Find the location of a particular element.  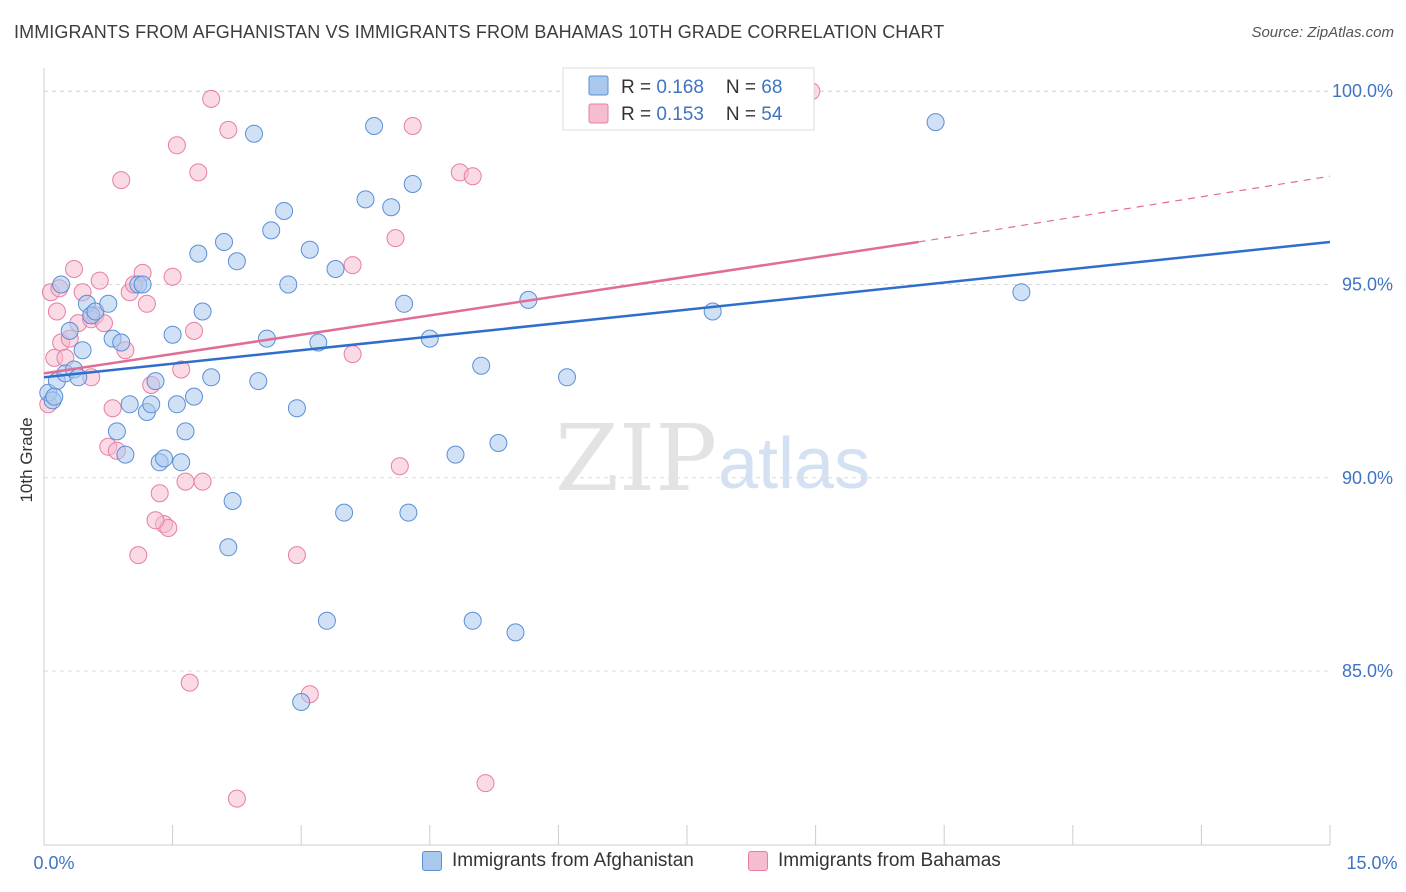

stats-legend: R = 0.168 N = 68 R = 0.153 N = 54 is located at coordinates (688, 99).